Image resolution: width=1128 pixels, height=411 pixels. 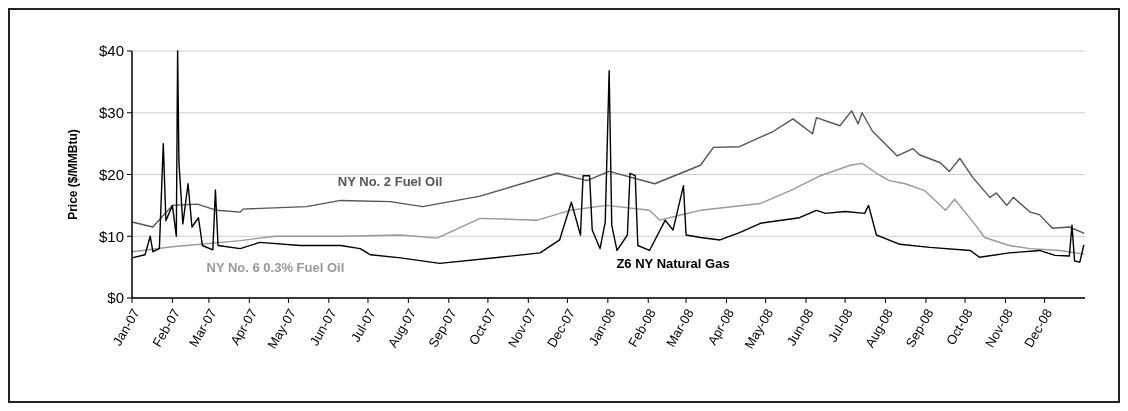 What do you see at coordinates (390, 181) in the screenshot?
I see `series-label: NY No. 2 Fuel Oil` at bounding box center [390, 181].